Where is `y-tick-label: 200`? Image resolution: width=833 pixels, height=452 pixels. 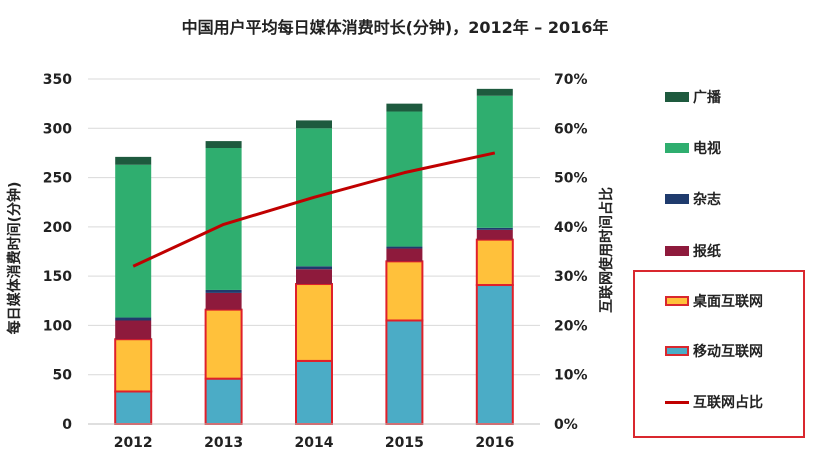
y-tick-label: 200 is located at coordinates (57, 228).